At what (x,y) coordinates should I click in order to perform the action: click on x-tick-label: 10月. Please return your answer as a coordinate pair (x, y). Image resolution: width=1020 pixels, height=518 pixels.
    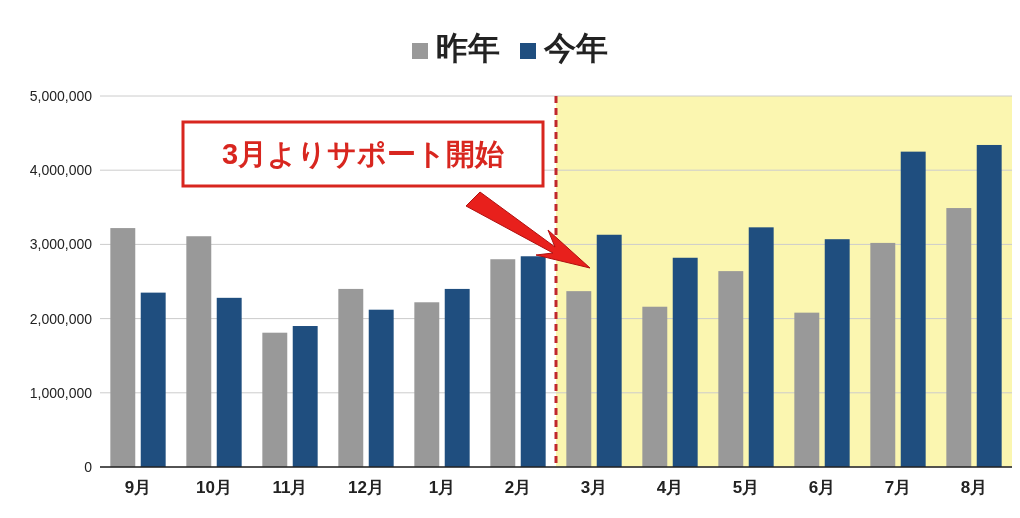
    Looking at the image, I should click on (214, 487).